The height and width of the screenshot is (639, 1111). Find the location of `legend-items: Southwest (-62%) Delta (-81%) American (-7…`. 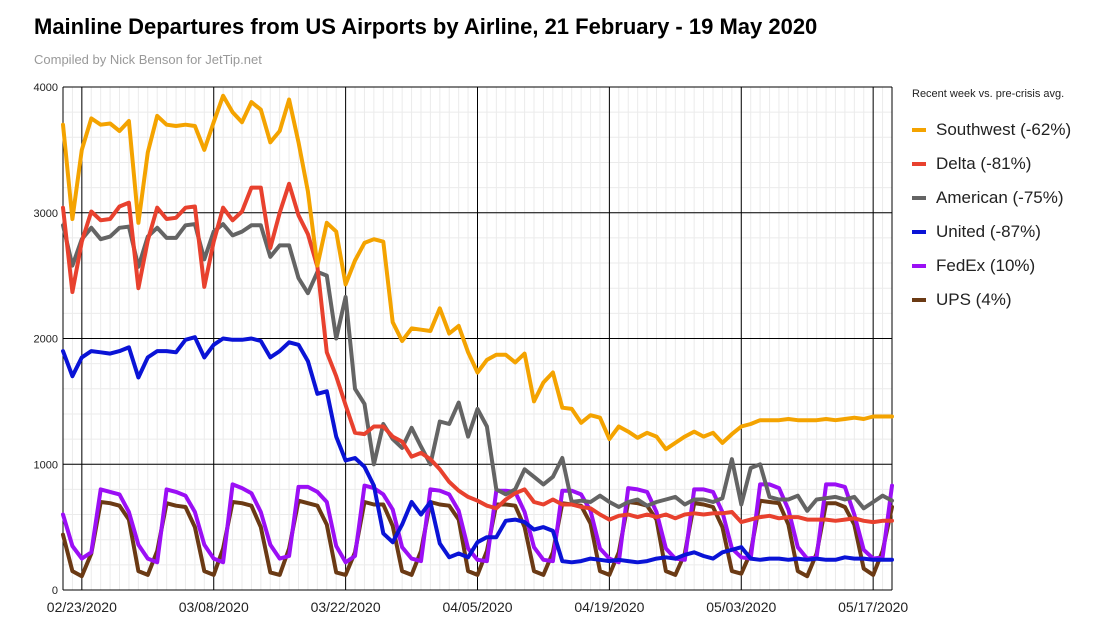

legend-items: Southwest (-62%) Delta (-81%) American (-7… is located at coordinates (991, 215).